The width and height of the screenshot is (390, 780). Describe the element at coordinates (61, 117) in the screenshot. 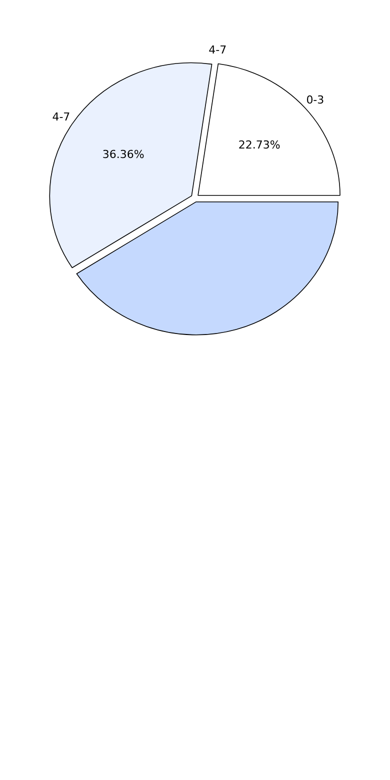

I see `slice-label: 4-7` at that location.